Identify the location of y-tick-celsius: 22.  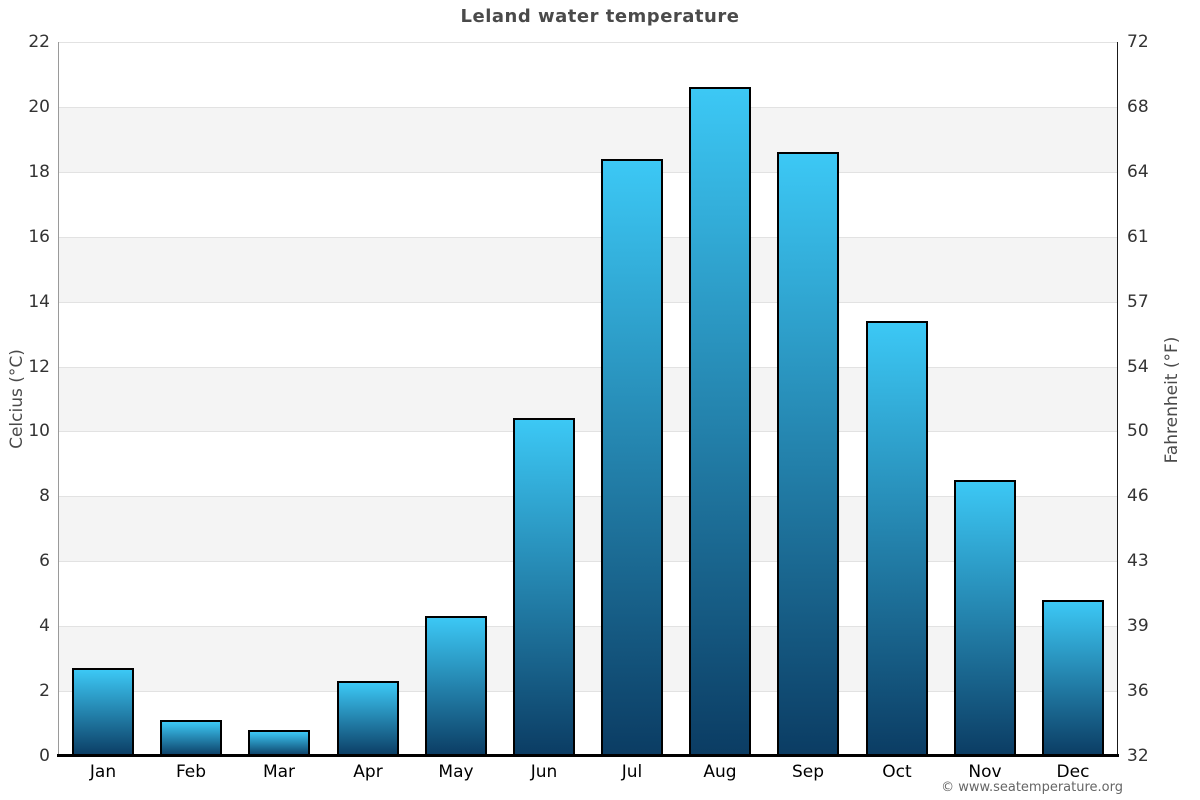
(39, 42).